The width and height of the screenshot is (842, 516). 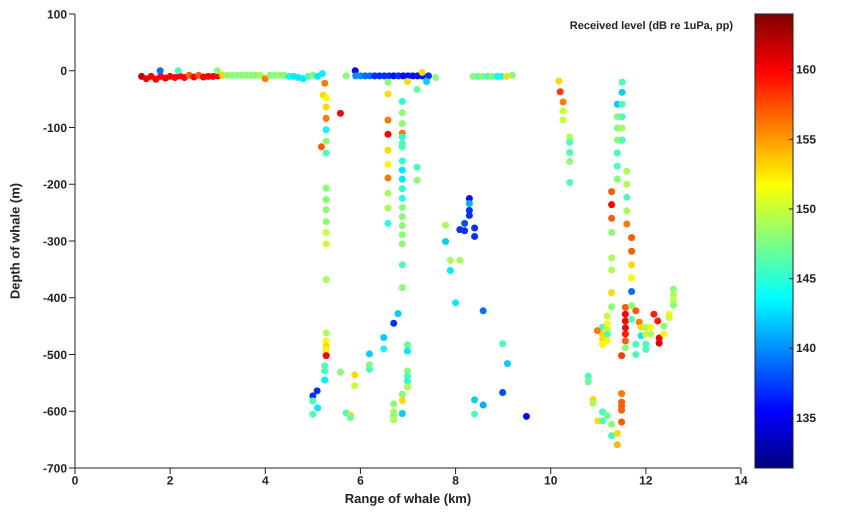 I want to click on y-tick-label: -100, so click(x=55, y=127).